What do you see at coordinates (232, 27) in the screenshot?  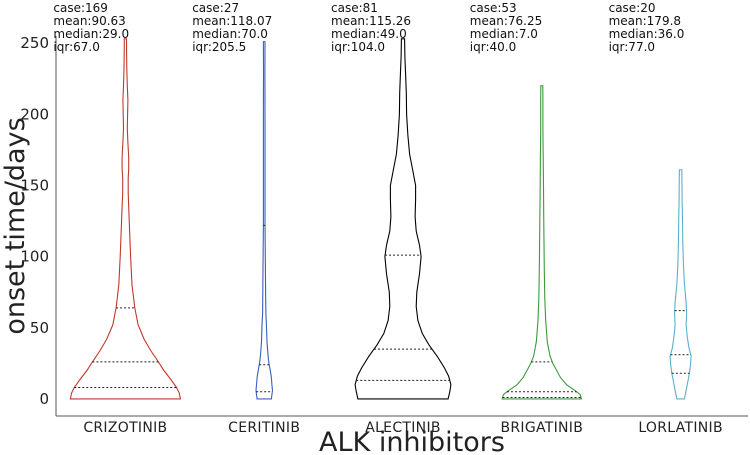 I see `stats-annotation: case:27 mean:118.07 median:70.0 iqr:205.5` at bounding box center [232, 27].